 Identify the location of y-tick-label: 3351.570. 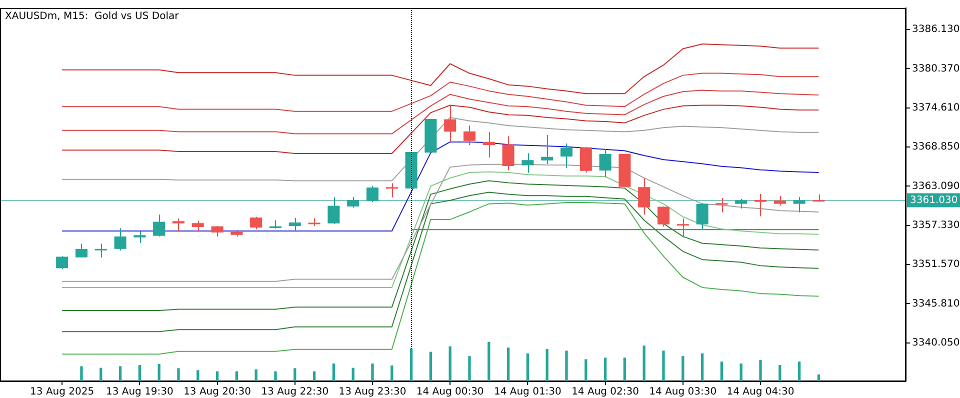
(936, 264).